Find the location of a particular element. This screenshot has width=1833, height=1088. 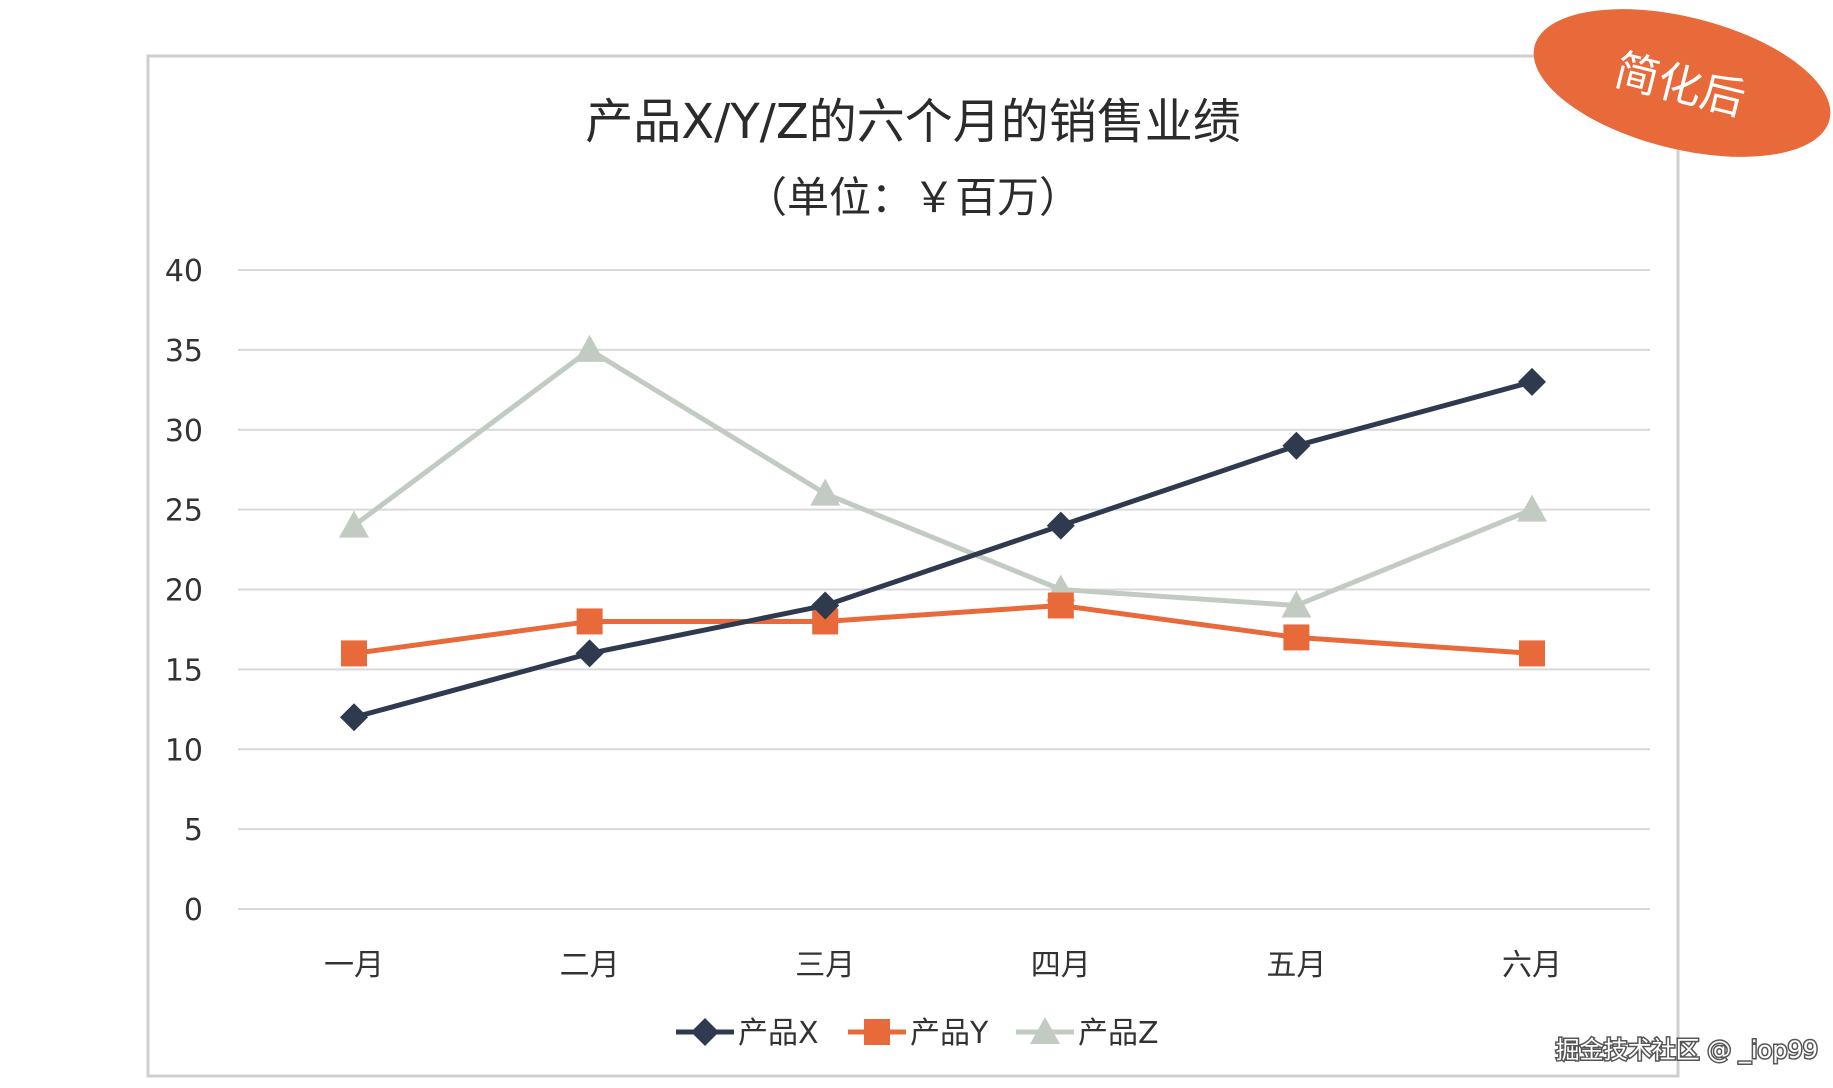

y-tick-label: 25 is located at coordinates (184, 511).